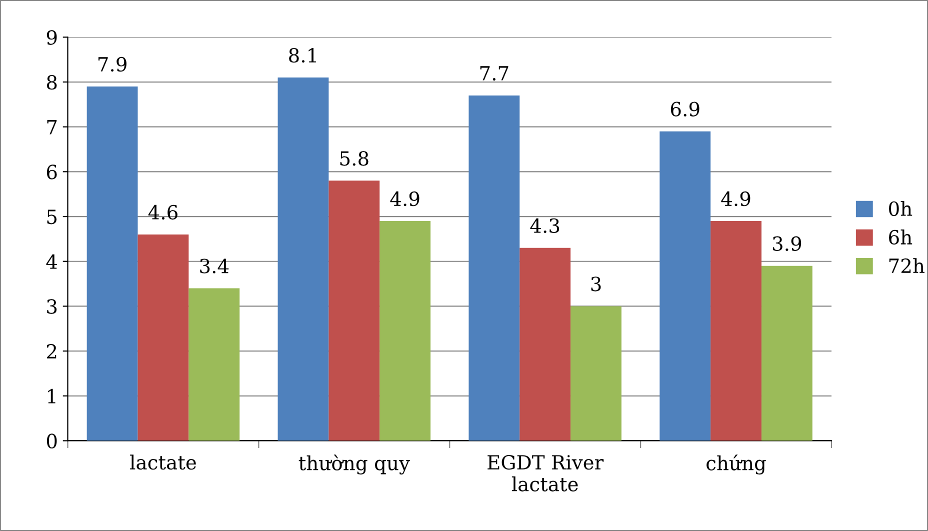 The image size is (928, 531). What do you see at coordinates (354, 464) in the screenshot?
I see `x-tick-label: thường quy` at bounding box center [354, 464].